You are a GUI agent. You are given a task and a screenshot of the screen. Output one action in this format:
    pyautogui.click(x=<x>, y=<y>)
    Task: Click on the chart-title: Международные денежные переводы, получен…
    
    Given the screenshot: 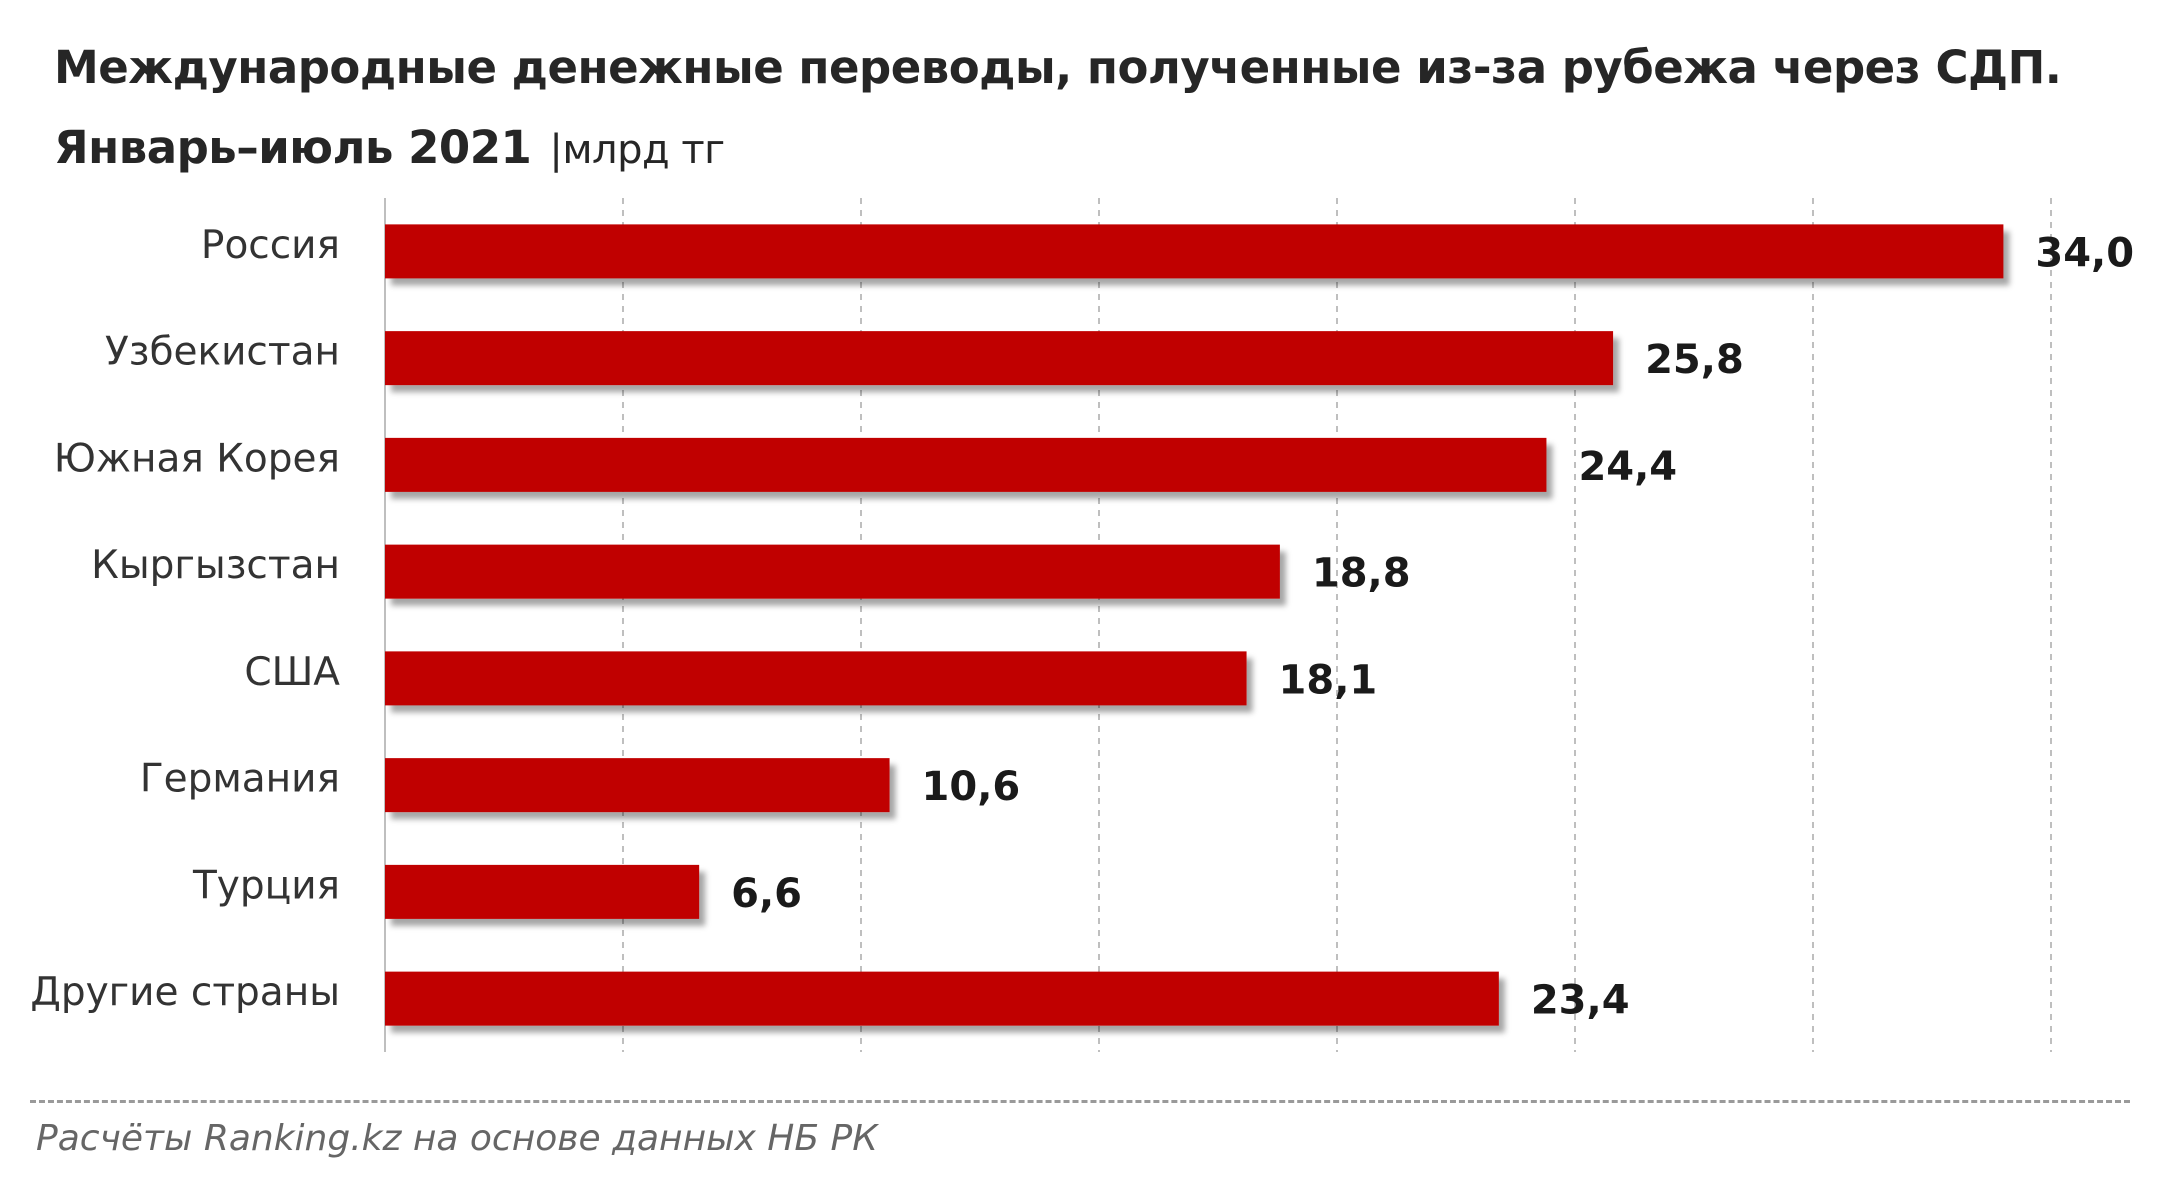 What is the action you would take?
    pyautogui.click(x=1094, y=109)
    